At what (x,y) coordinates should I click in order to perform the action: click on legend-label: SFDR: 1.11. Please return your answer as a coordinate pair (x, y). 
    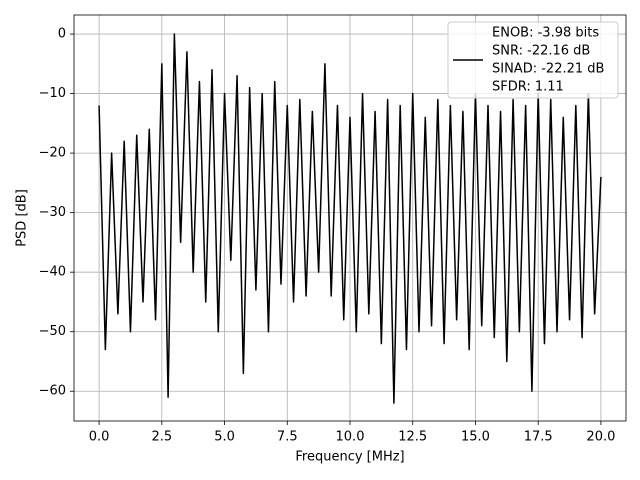
    Looking at the image, I should click on (528, 87).